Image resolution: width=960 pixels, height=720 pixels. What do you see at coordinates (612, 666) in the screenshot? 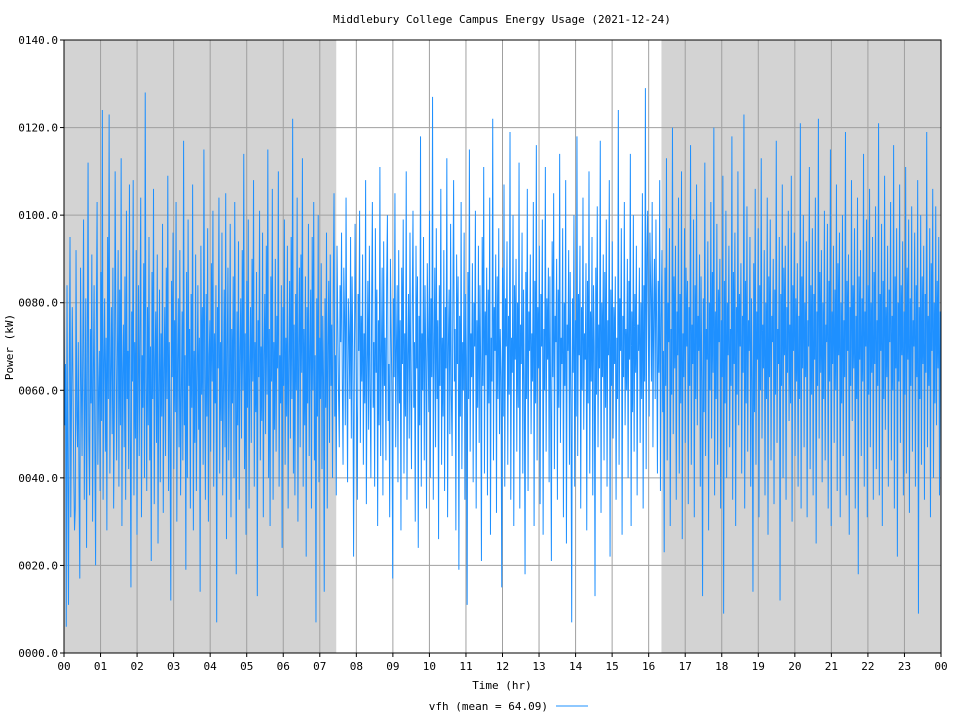
I see `x-tick-label: 15` at bounding box center [612, 666].